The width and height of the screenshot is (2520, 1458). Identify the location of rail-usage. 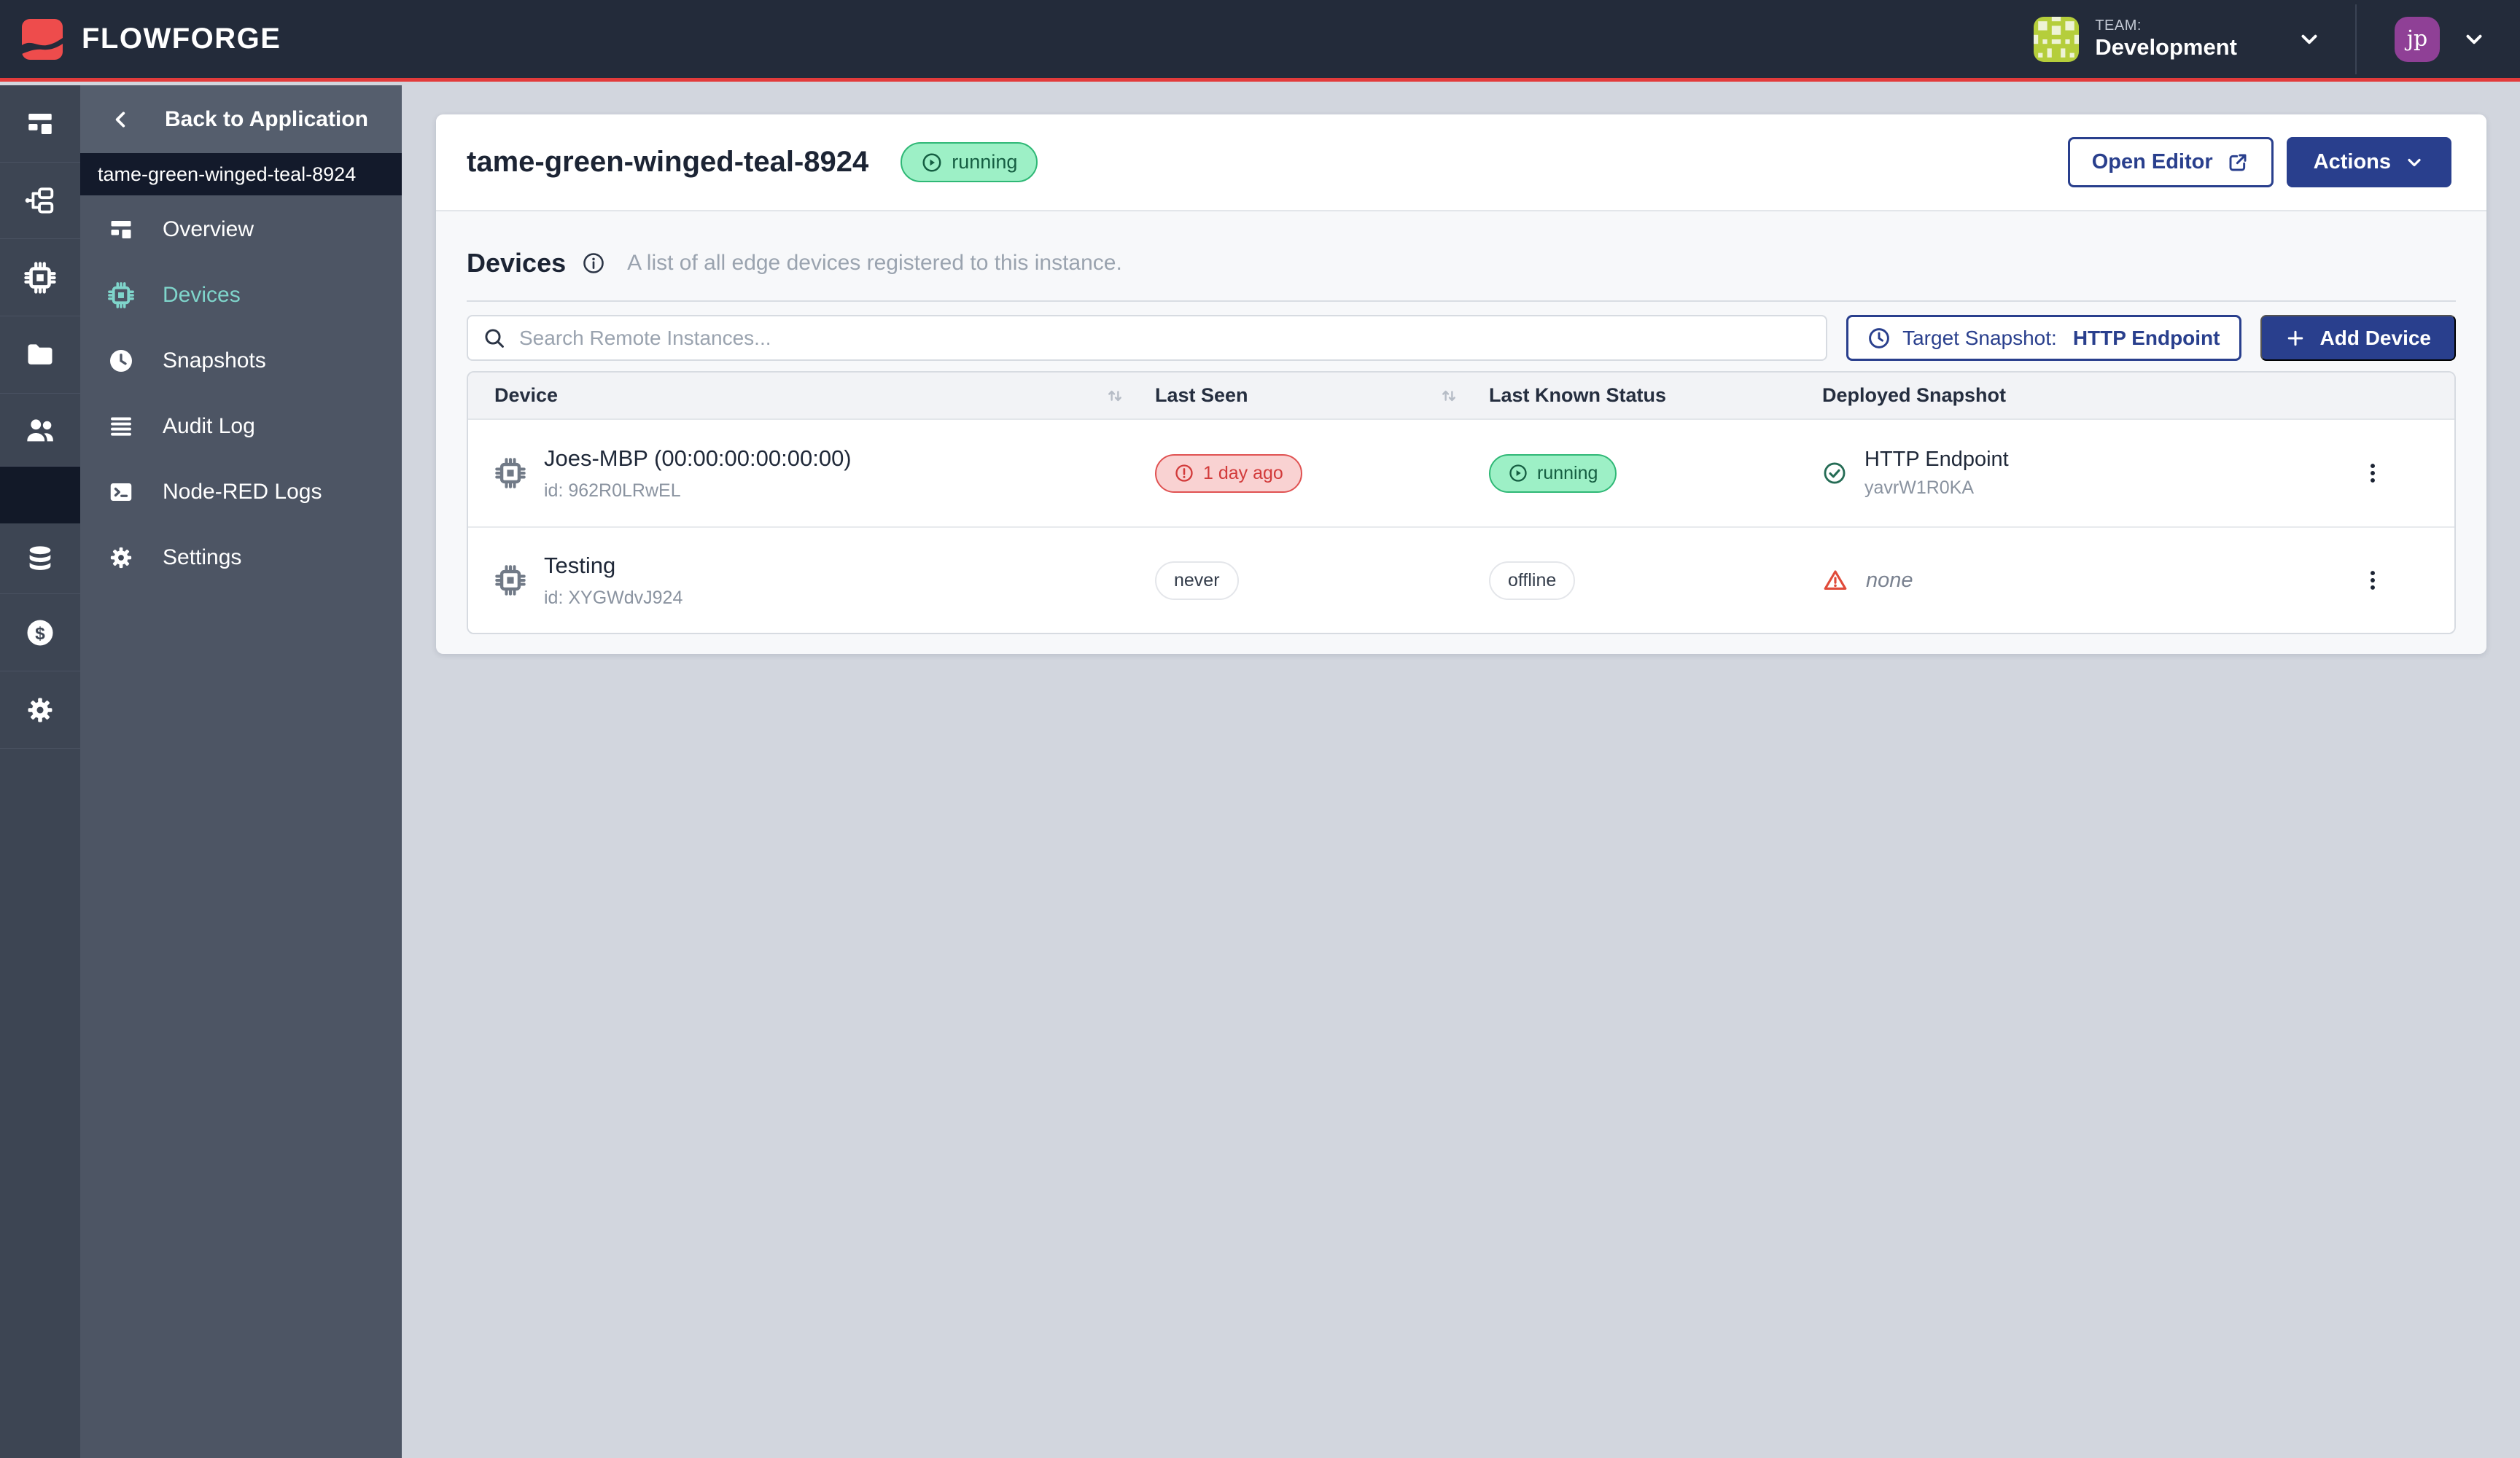
(40, 558).